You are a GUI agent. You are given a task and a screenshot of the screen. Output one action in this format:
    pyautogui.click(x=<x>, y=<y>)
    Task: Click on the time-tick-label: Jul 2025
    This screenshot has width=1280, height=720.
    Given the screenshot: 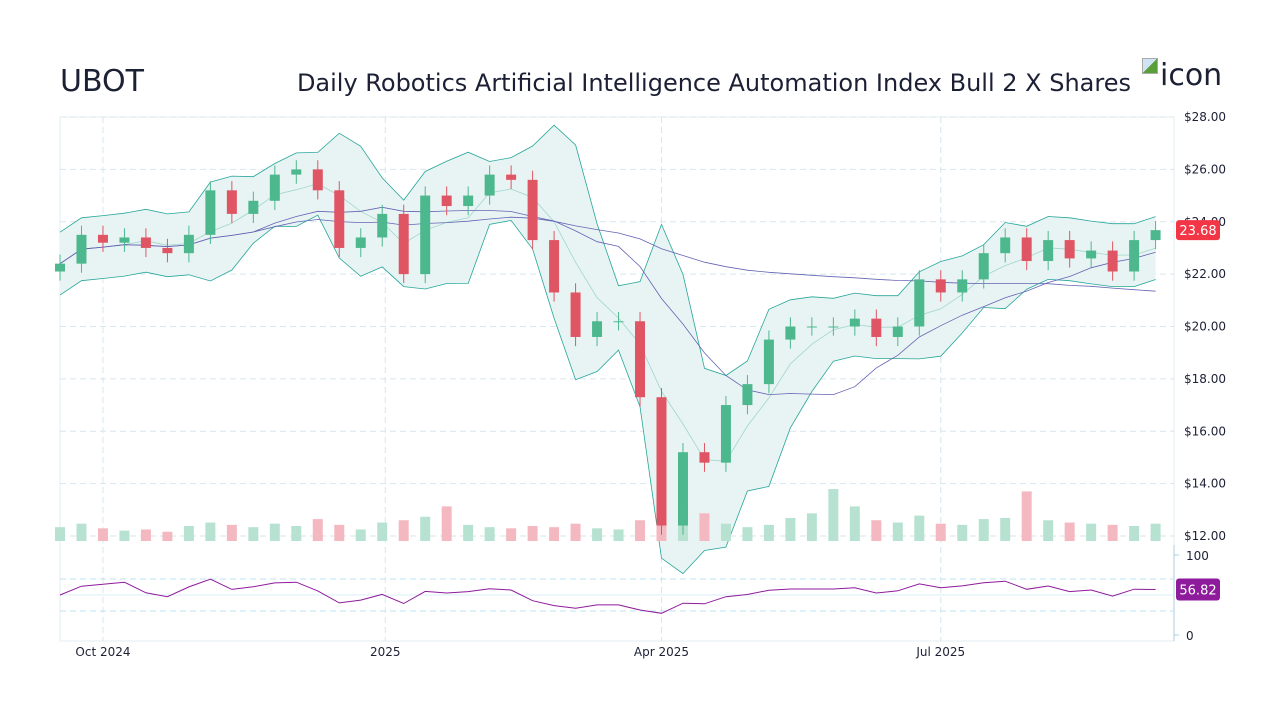 What is the action you would take?
    pyautogui.click(x=940, y=652)
    